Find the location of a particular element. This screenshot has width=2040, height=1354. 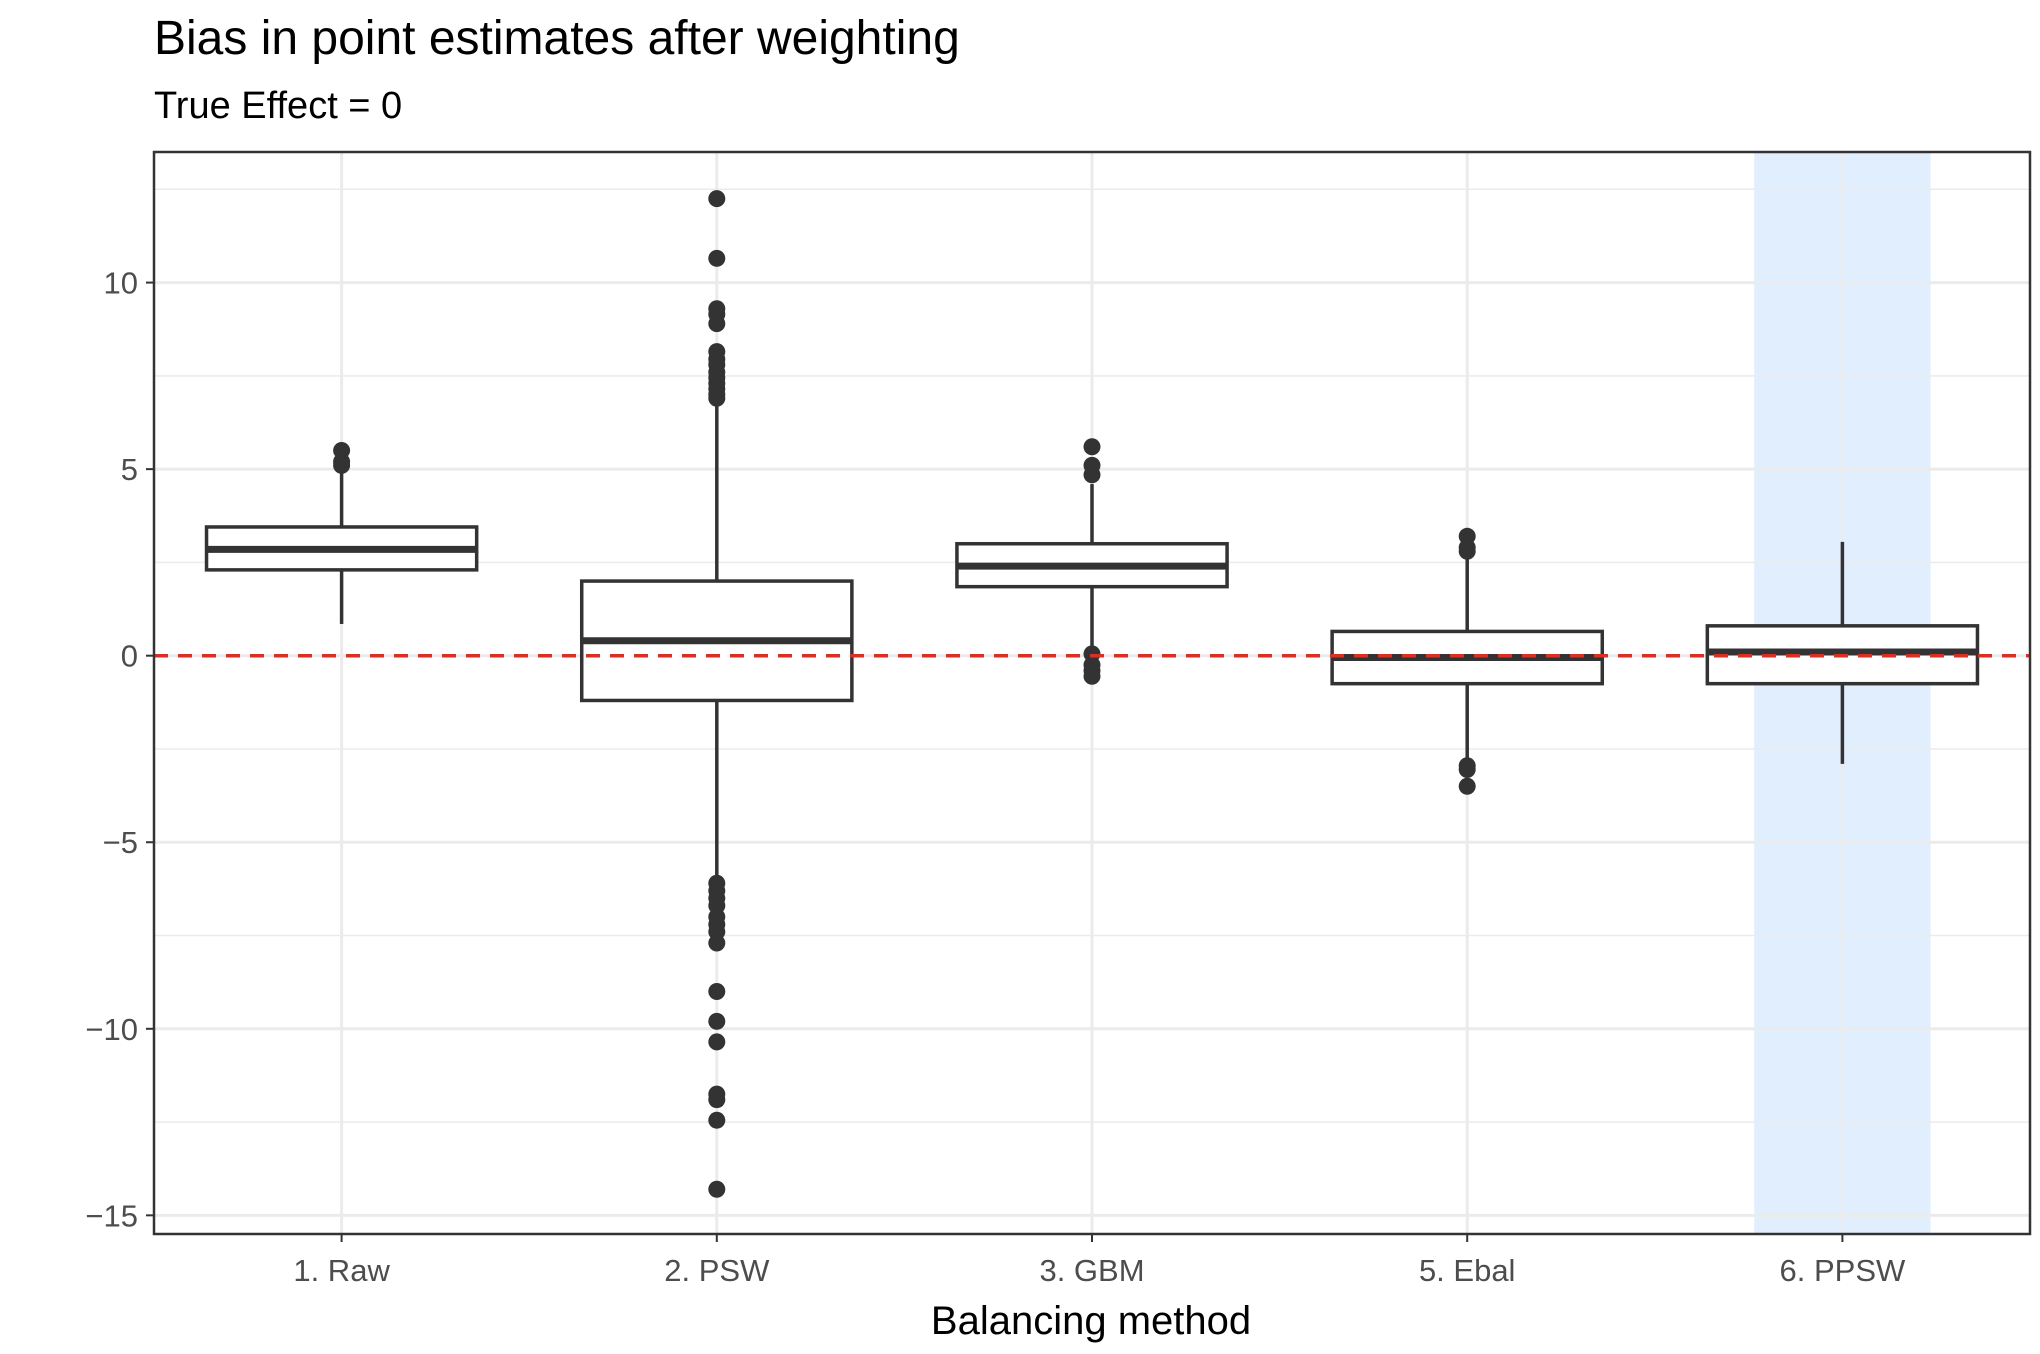

x-tick-label: 1. Raw is located at coordinates (341, 1270).